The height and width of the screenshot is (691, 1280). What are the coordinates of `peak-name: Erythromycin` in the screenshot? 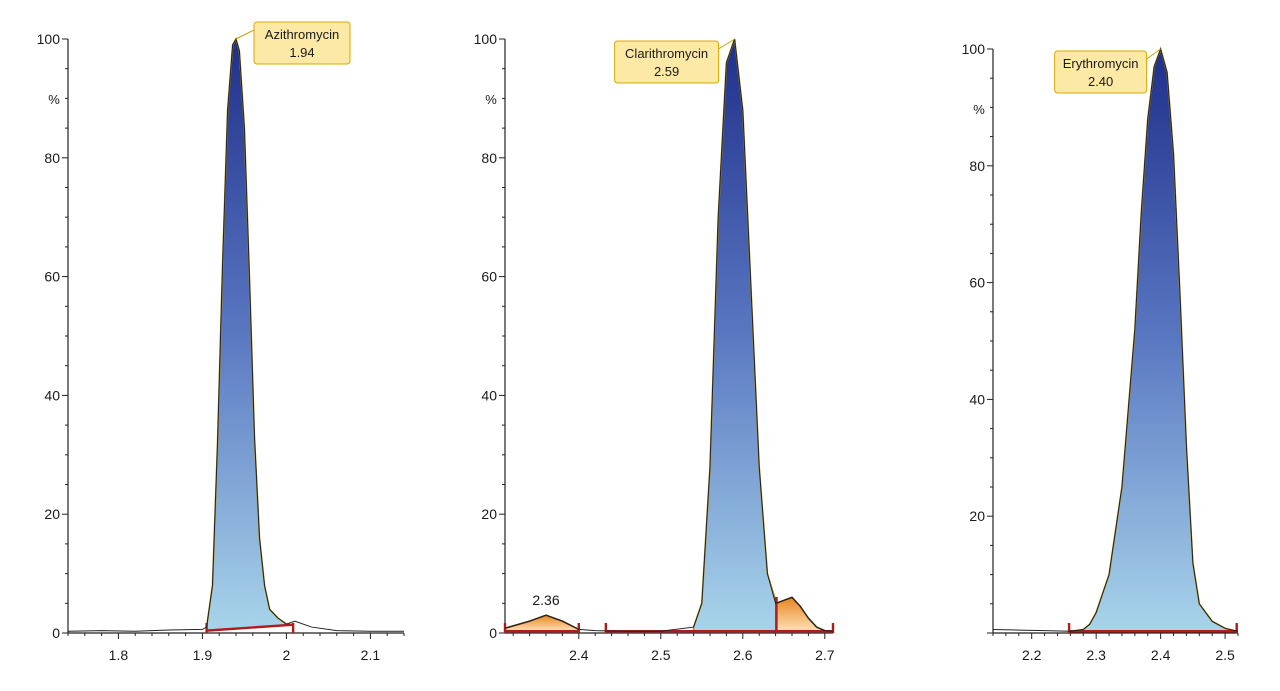 It's located at (1101, 63).